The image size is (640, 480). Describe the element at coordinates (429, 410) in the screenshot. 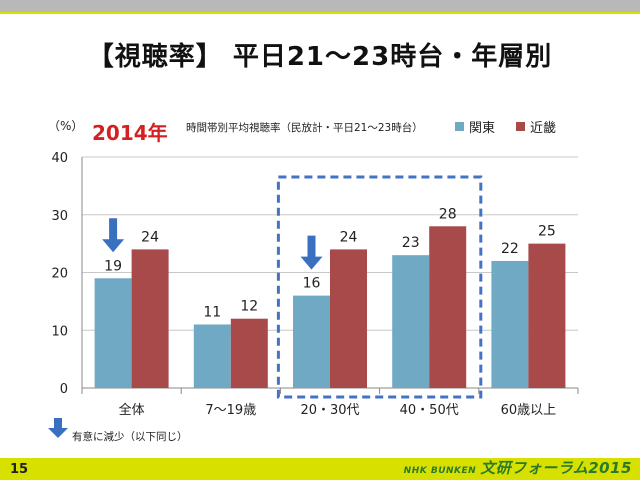

I see `x-category-label: 40・50代` at that location.